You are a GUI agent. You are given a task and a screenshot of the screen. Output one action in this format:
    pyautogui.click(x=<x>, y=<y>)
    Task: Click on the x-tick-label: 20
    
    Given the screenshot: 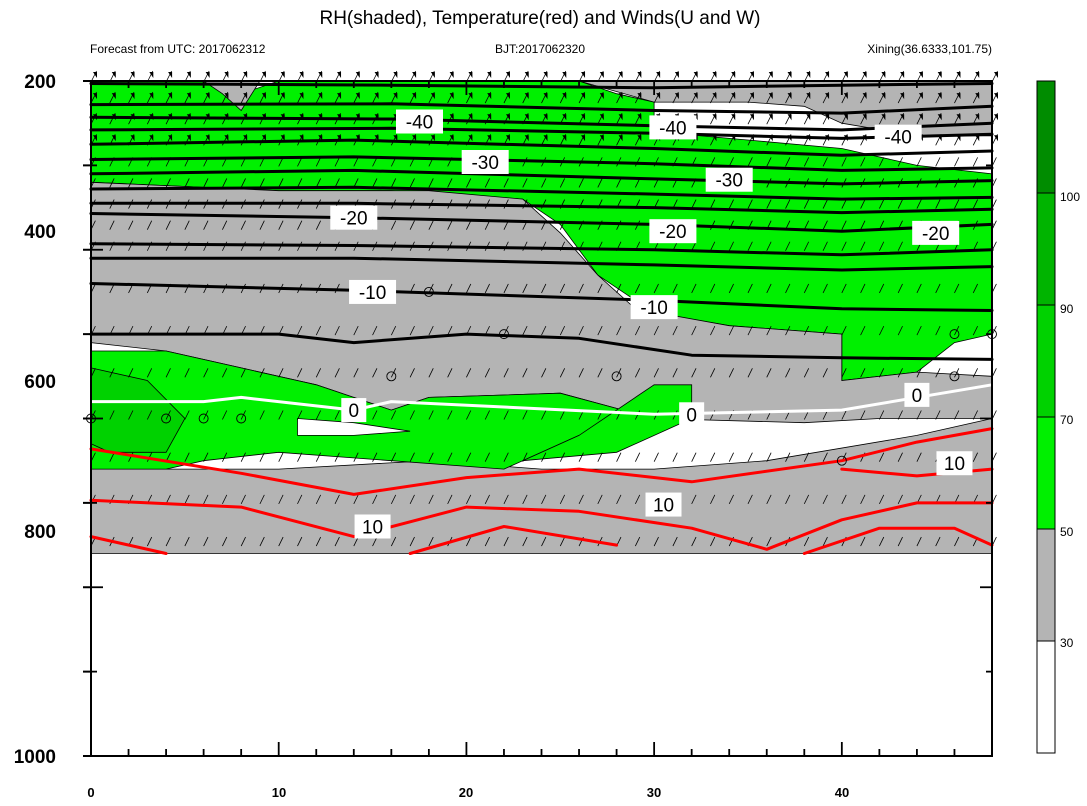 What is the action you would take?
    pyautogui.click(x=466, y=792)
    